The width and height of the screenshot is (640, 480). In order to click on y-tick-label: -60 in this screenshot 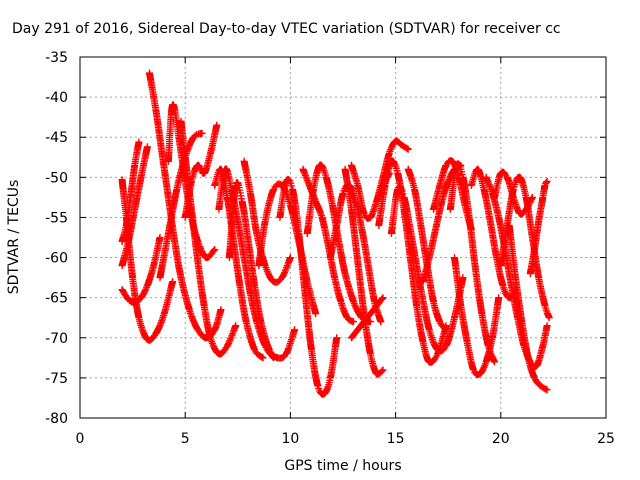, I will do `click(56, 259)`.